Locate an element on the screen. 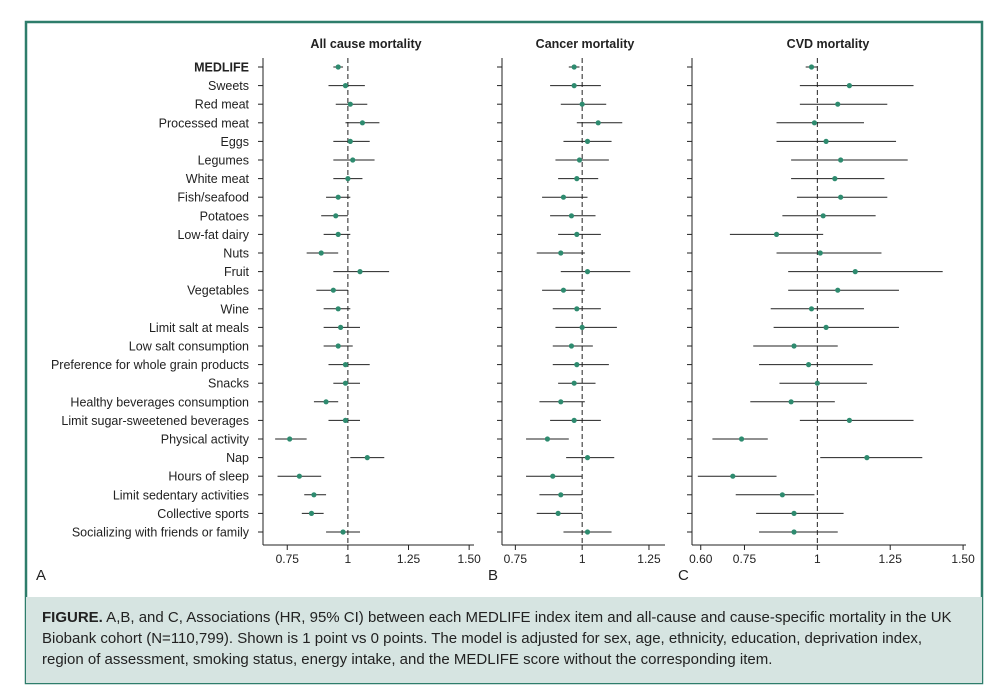 This screenshot has width=1008, height=700. item-label: Fruit is located at coordinates (237, 272).